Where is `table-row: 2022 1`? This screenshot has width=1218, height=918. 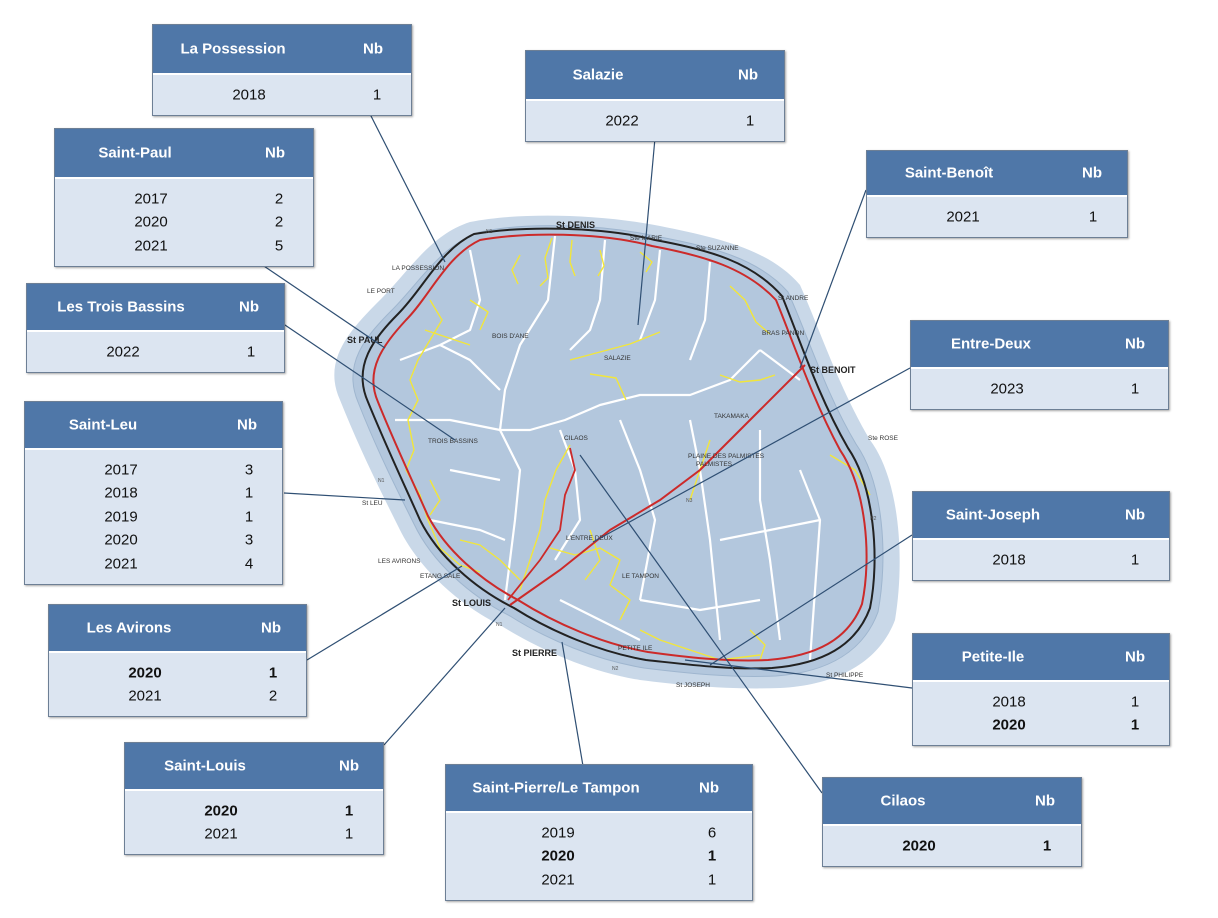
table-row: 2022 1 is located at coordinates (155, 352).